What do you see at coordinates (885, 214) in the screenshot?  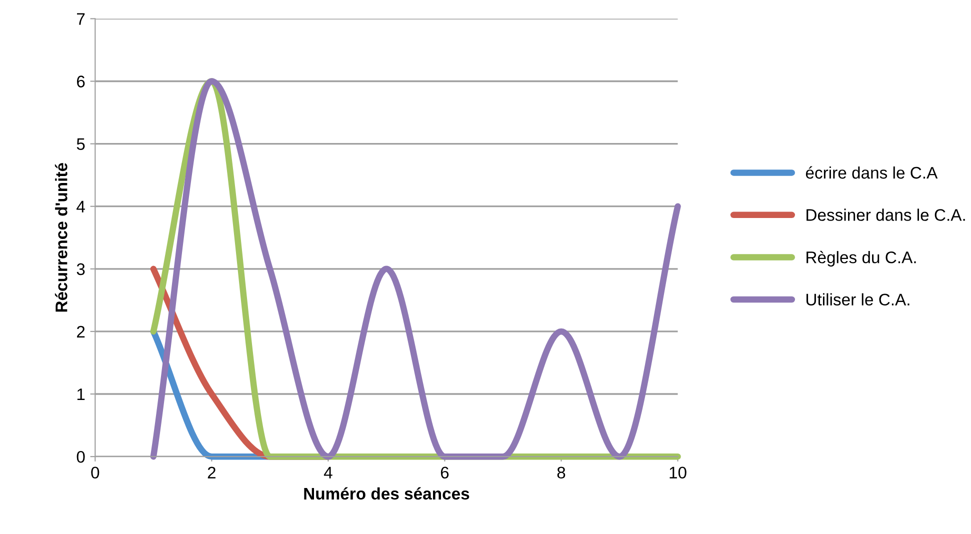 I see `legend-label: Dessiner dans le C.A.` at bounding box center [885, 214].